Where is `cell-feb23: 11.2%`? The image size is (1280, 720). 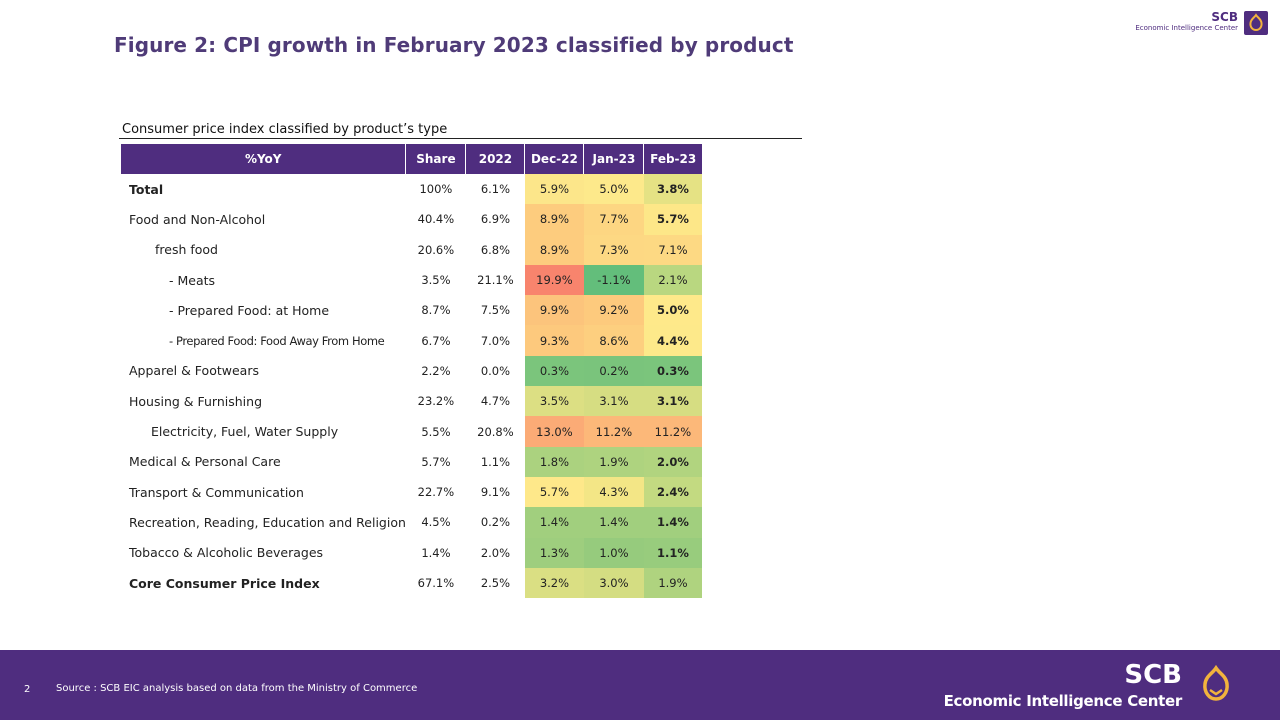
cell-feb23: 11.2% is located at coordinates (672, 431).